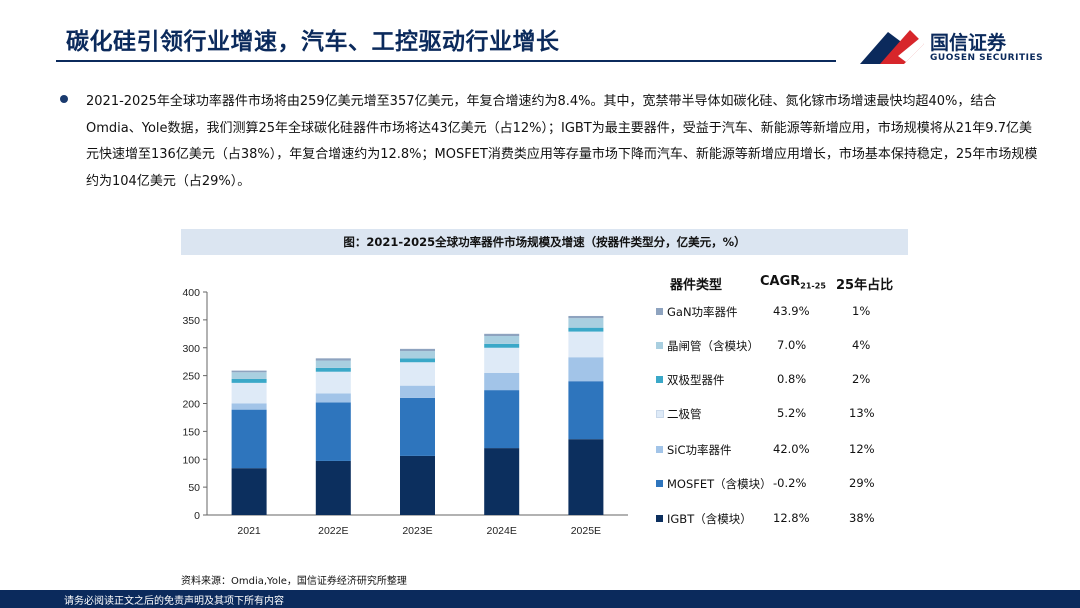 This screenshot has width=1080, height=608. I want to click on row-name: 晶闸管（含模块）, so click(713, 346).